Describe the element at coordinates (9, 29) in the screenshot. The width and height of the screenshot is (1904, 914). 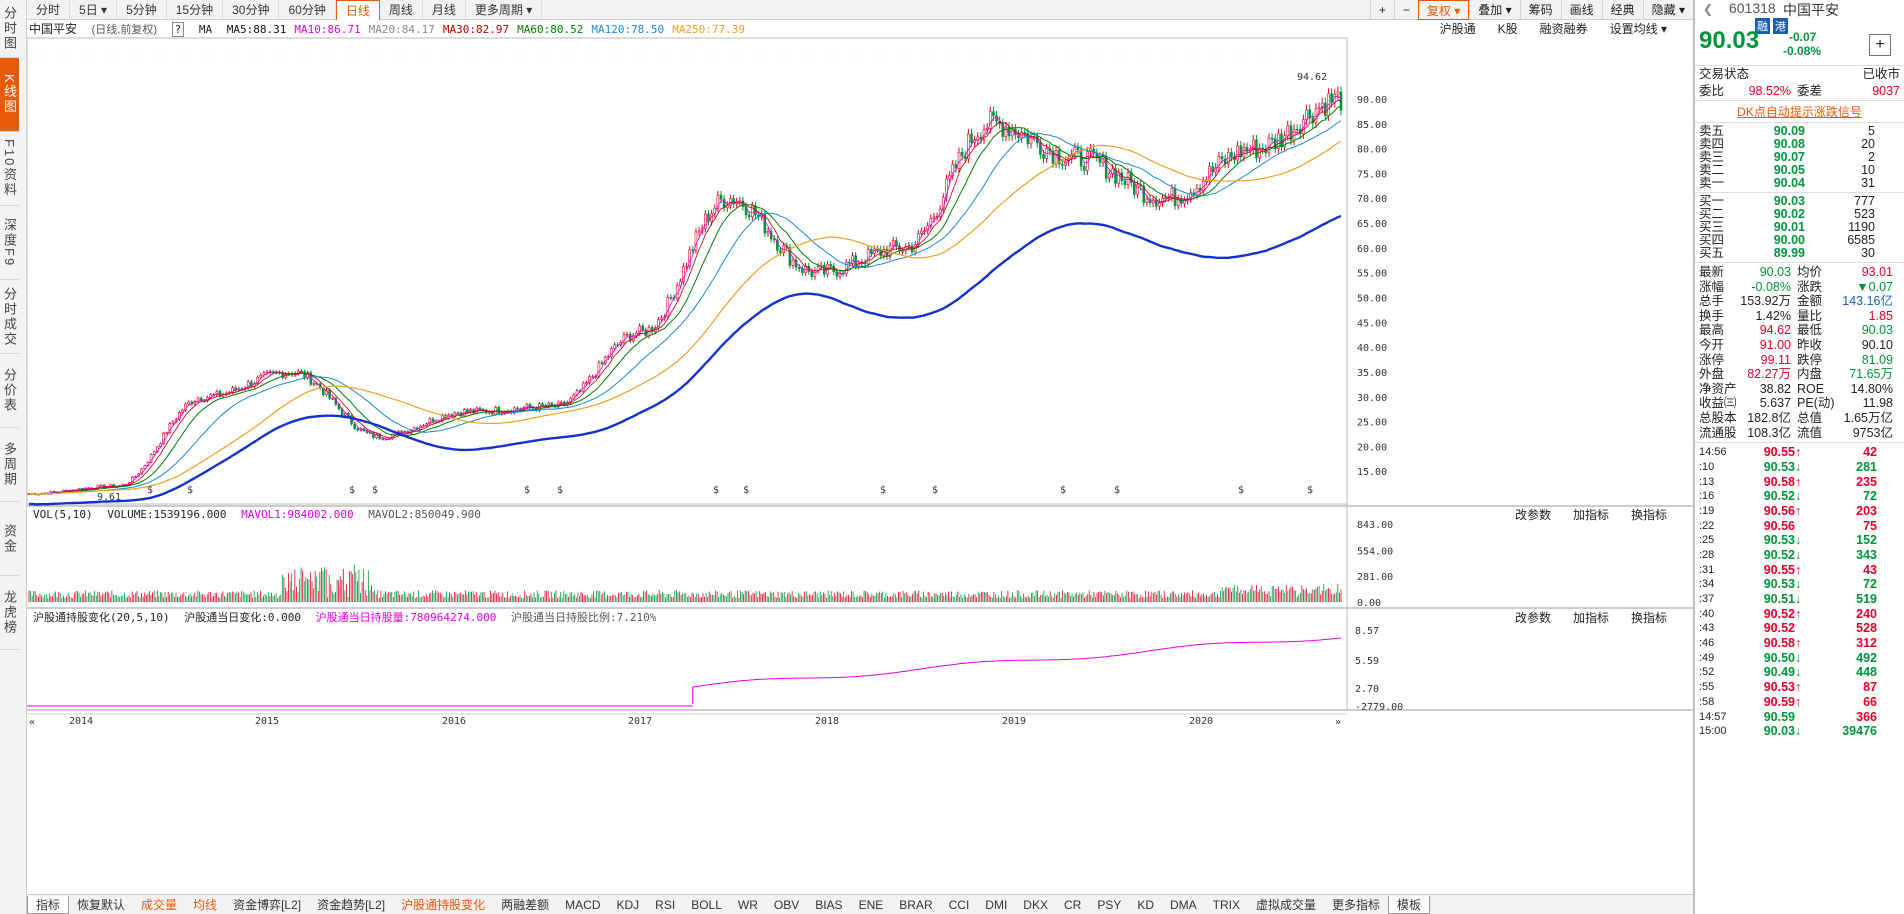
I see `left-nav-item: 分时图` at that location.